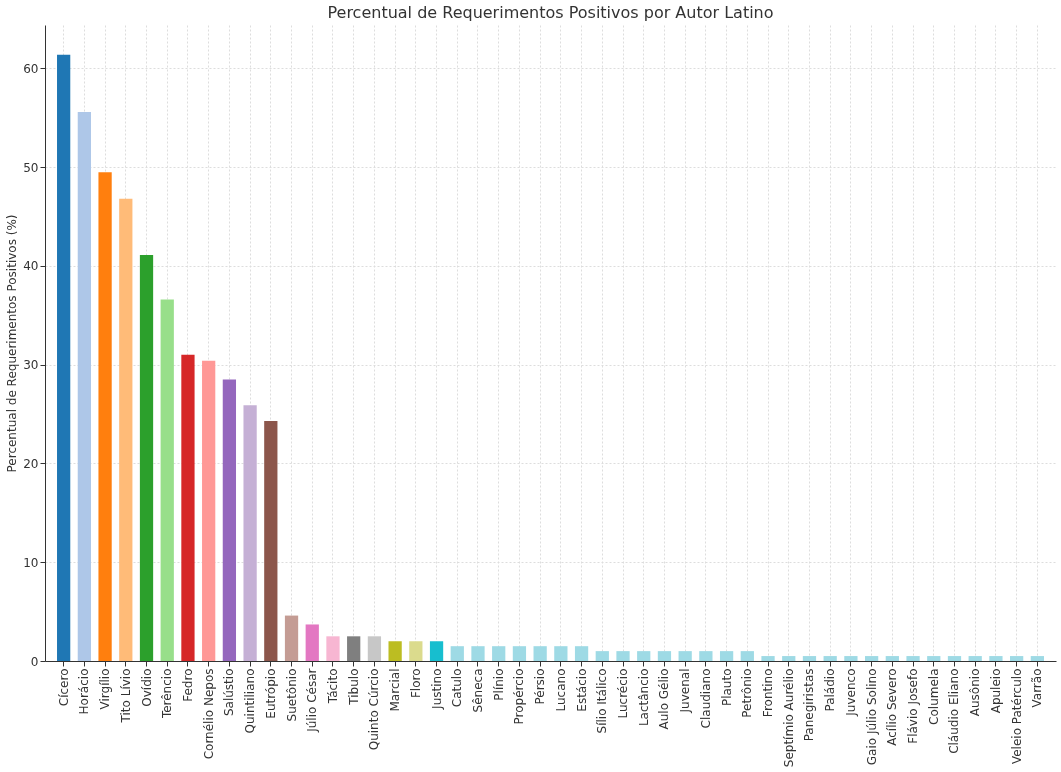 Image resolution: width=1061 pixels, height=772 pixels. What do you see at coordinates (270, 693) in the screenshot?
I see `x-tick-label: Eutrópio` at bounding box center [270, 693].